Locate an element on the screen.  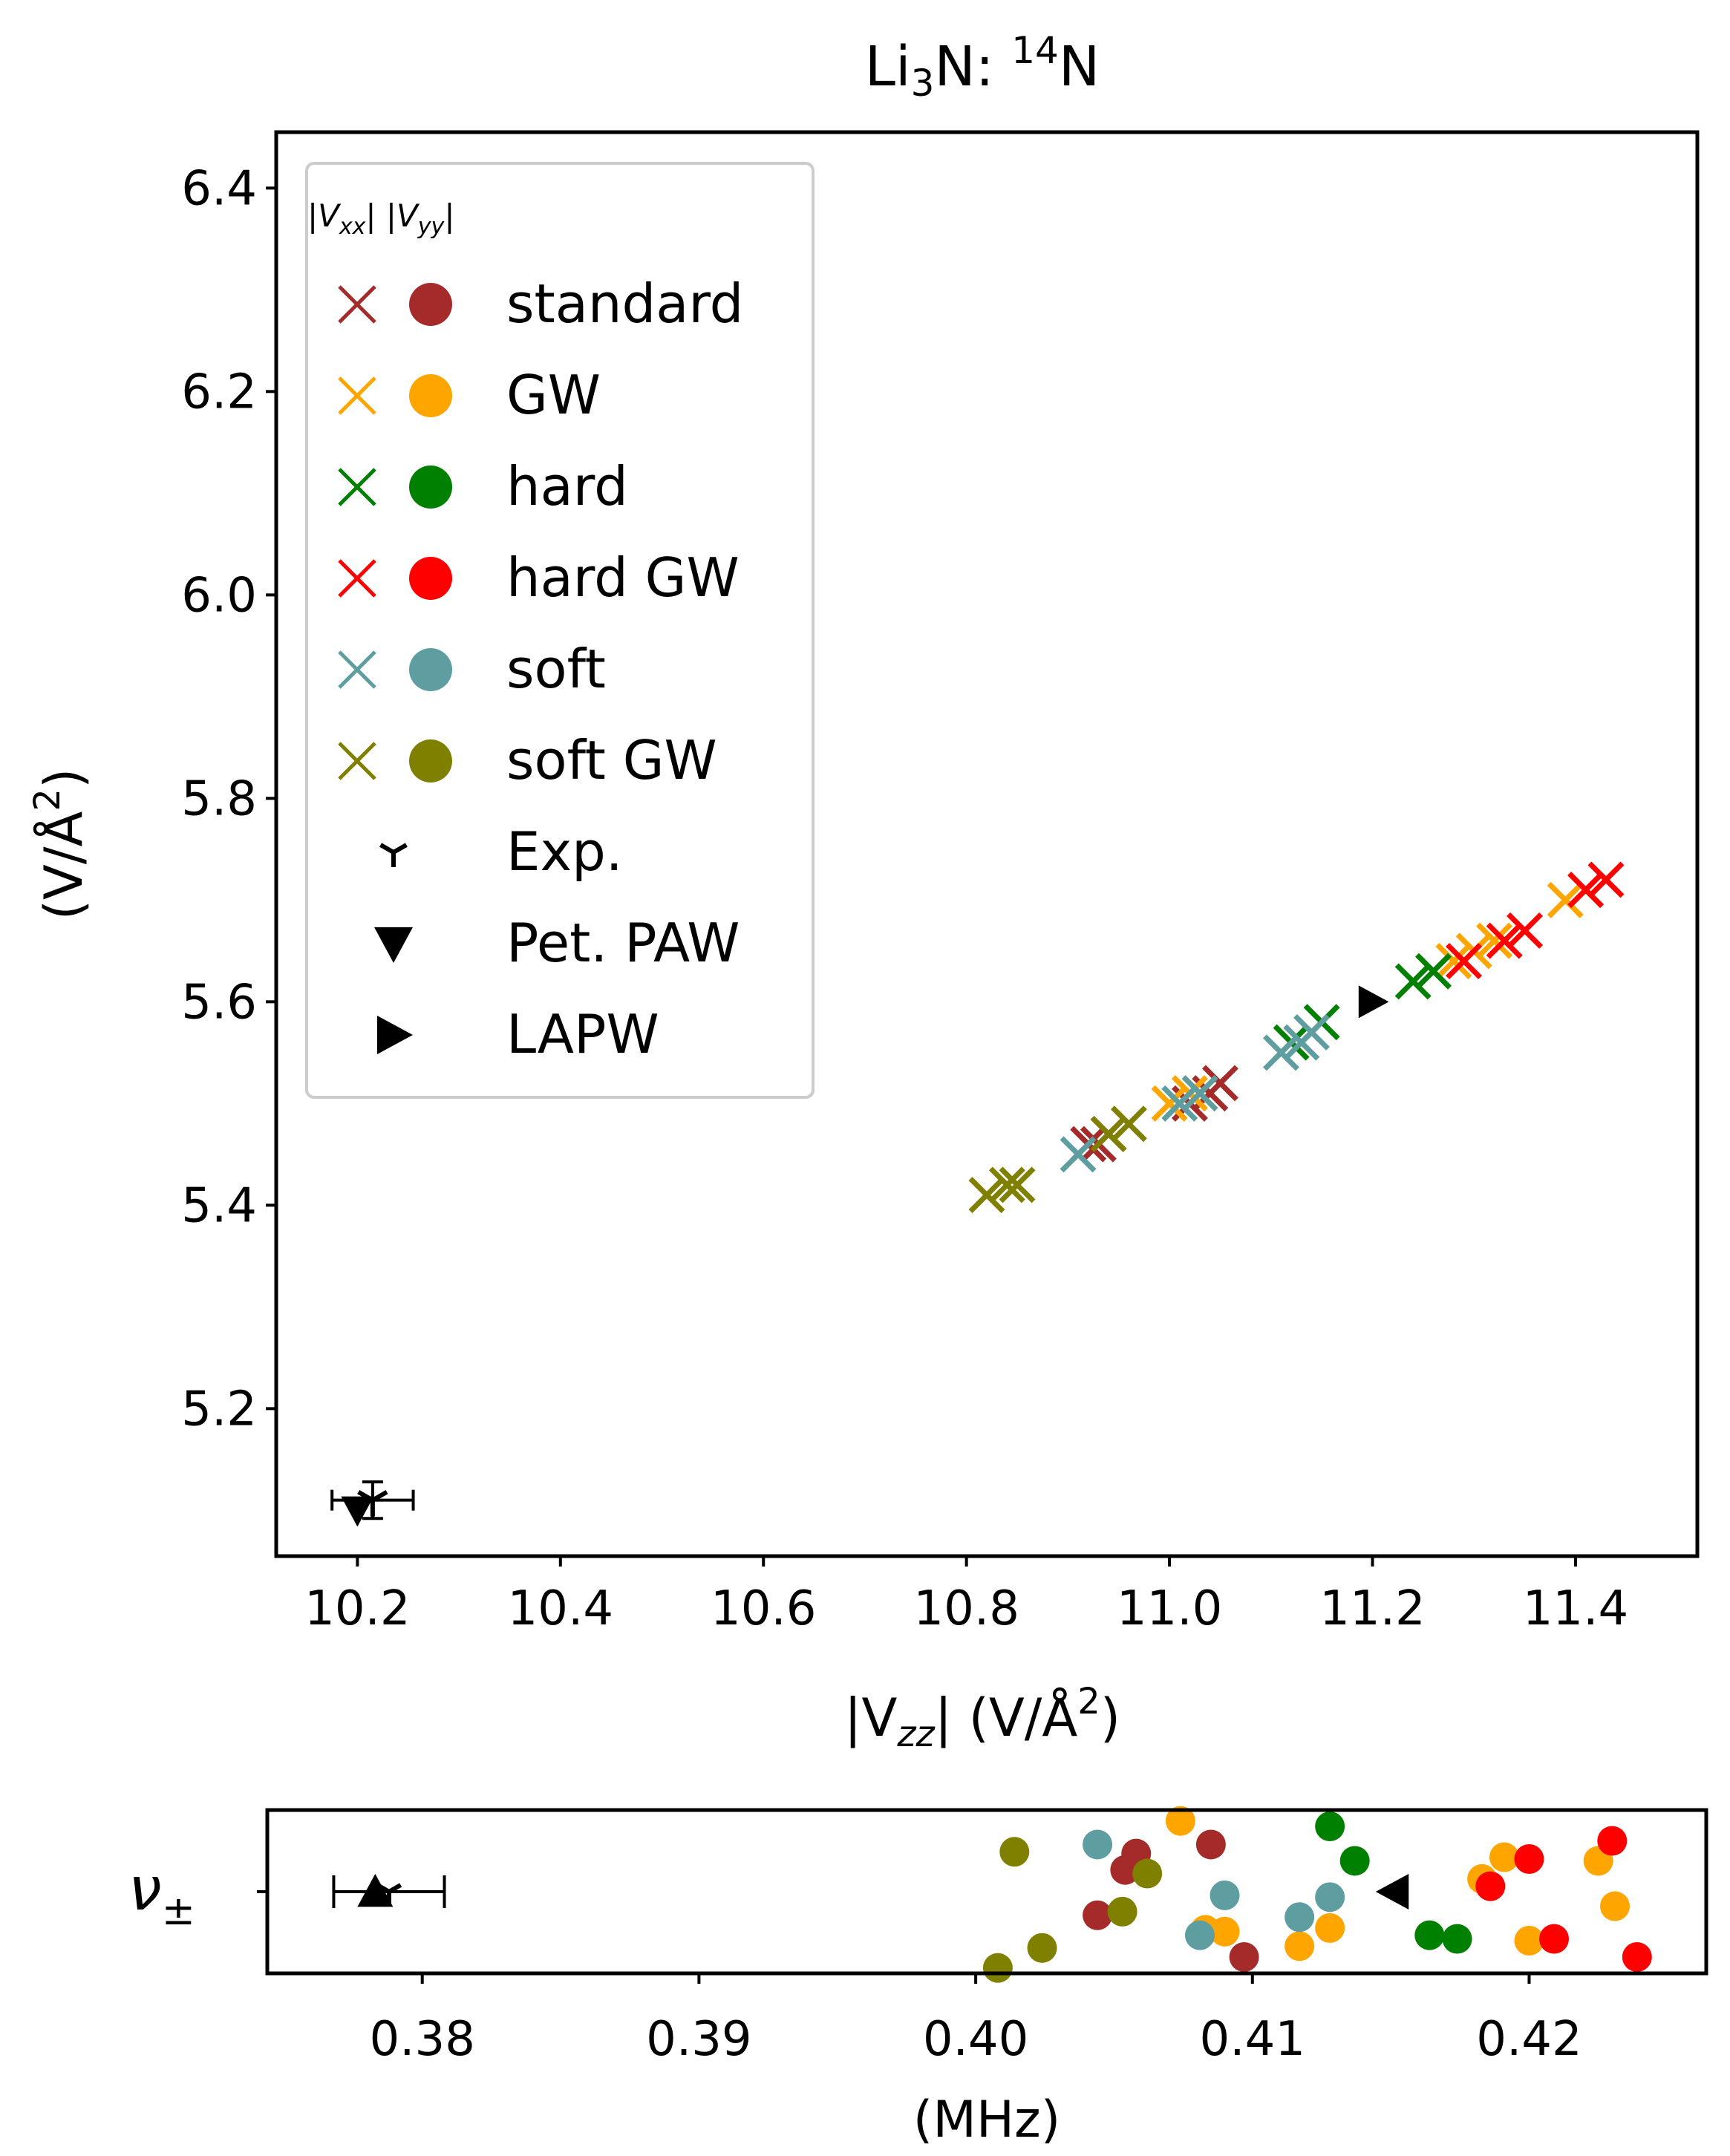
main-y-axis-label: (V/Å2) is located at coordinates (60, 844).